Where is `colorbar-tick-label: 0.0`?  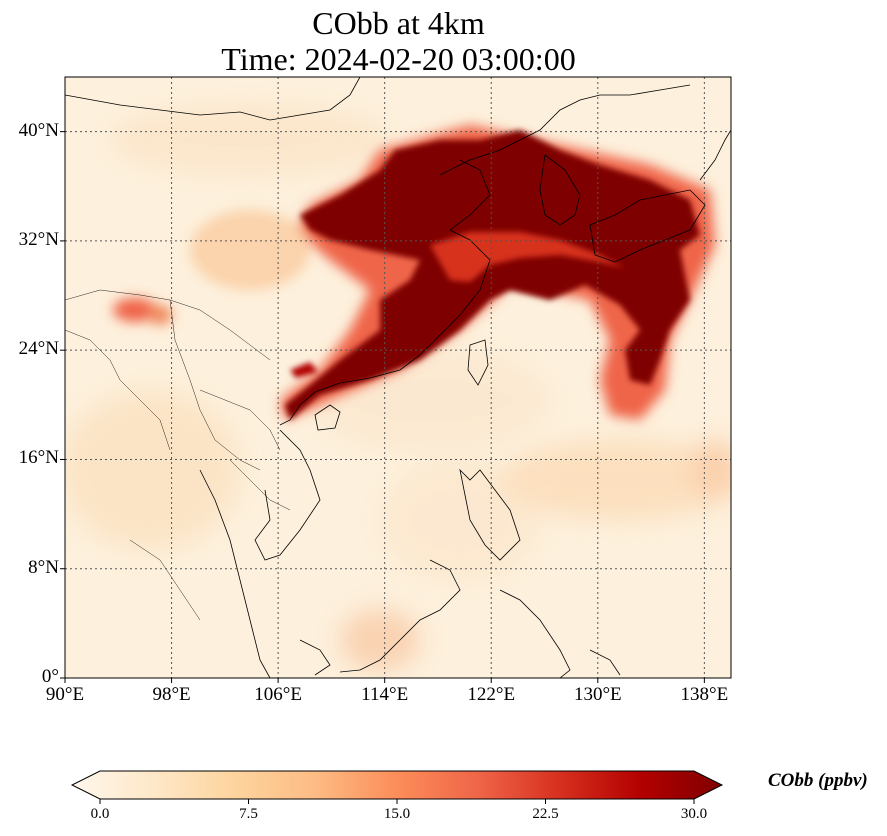
colorbar-tick-label: 0.0 is located at coordinates (100, 814).